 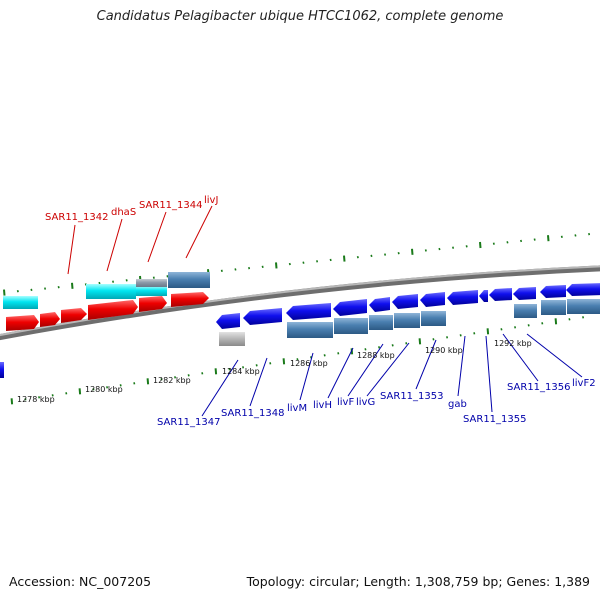 I want to click on gene-label-top: dhaS, so click(x=123, y=212).